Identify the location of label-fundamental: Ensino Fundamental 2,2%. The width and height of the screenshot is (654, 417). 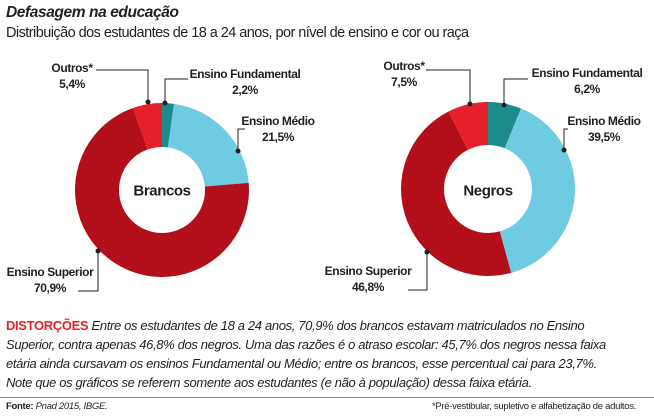
(245, 82).